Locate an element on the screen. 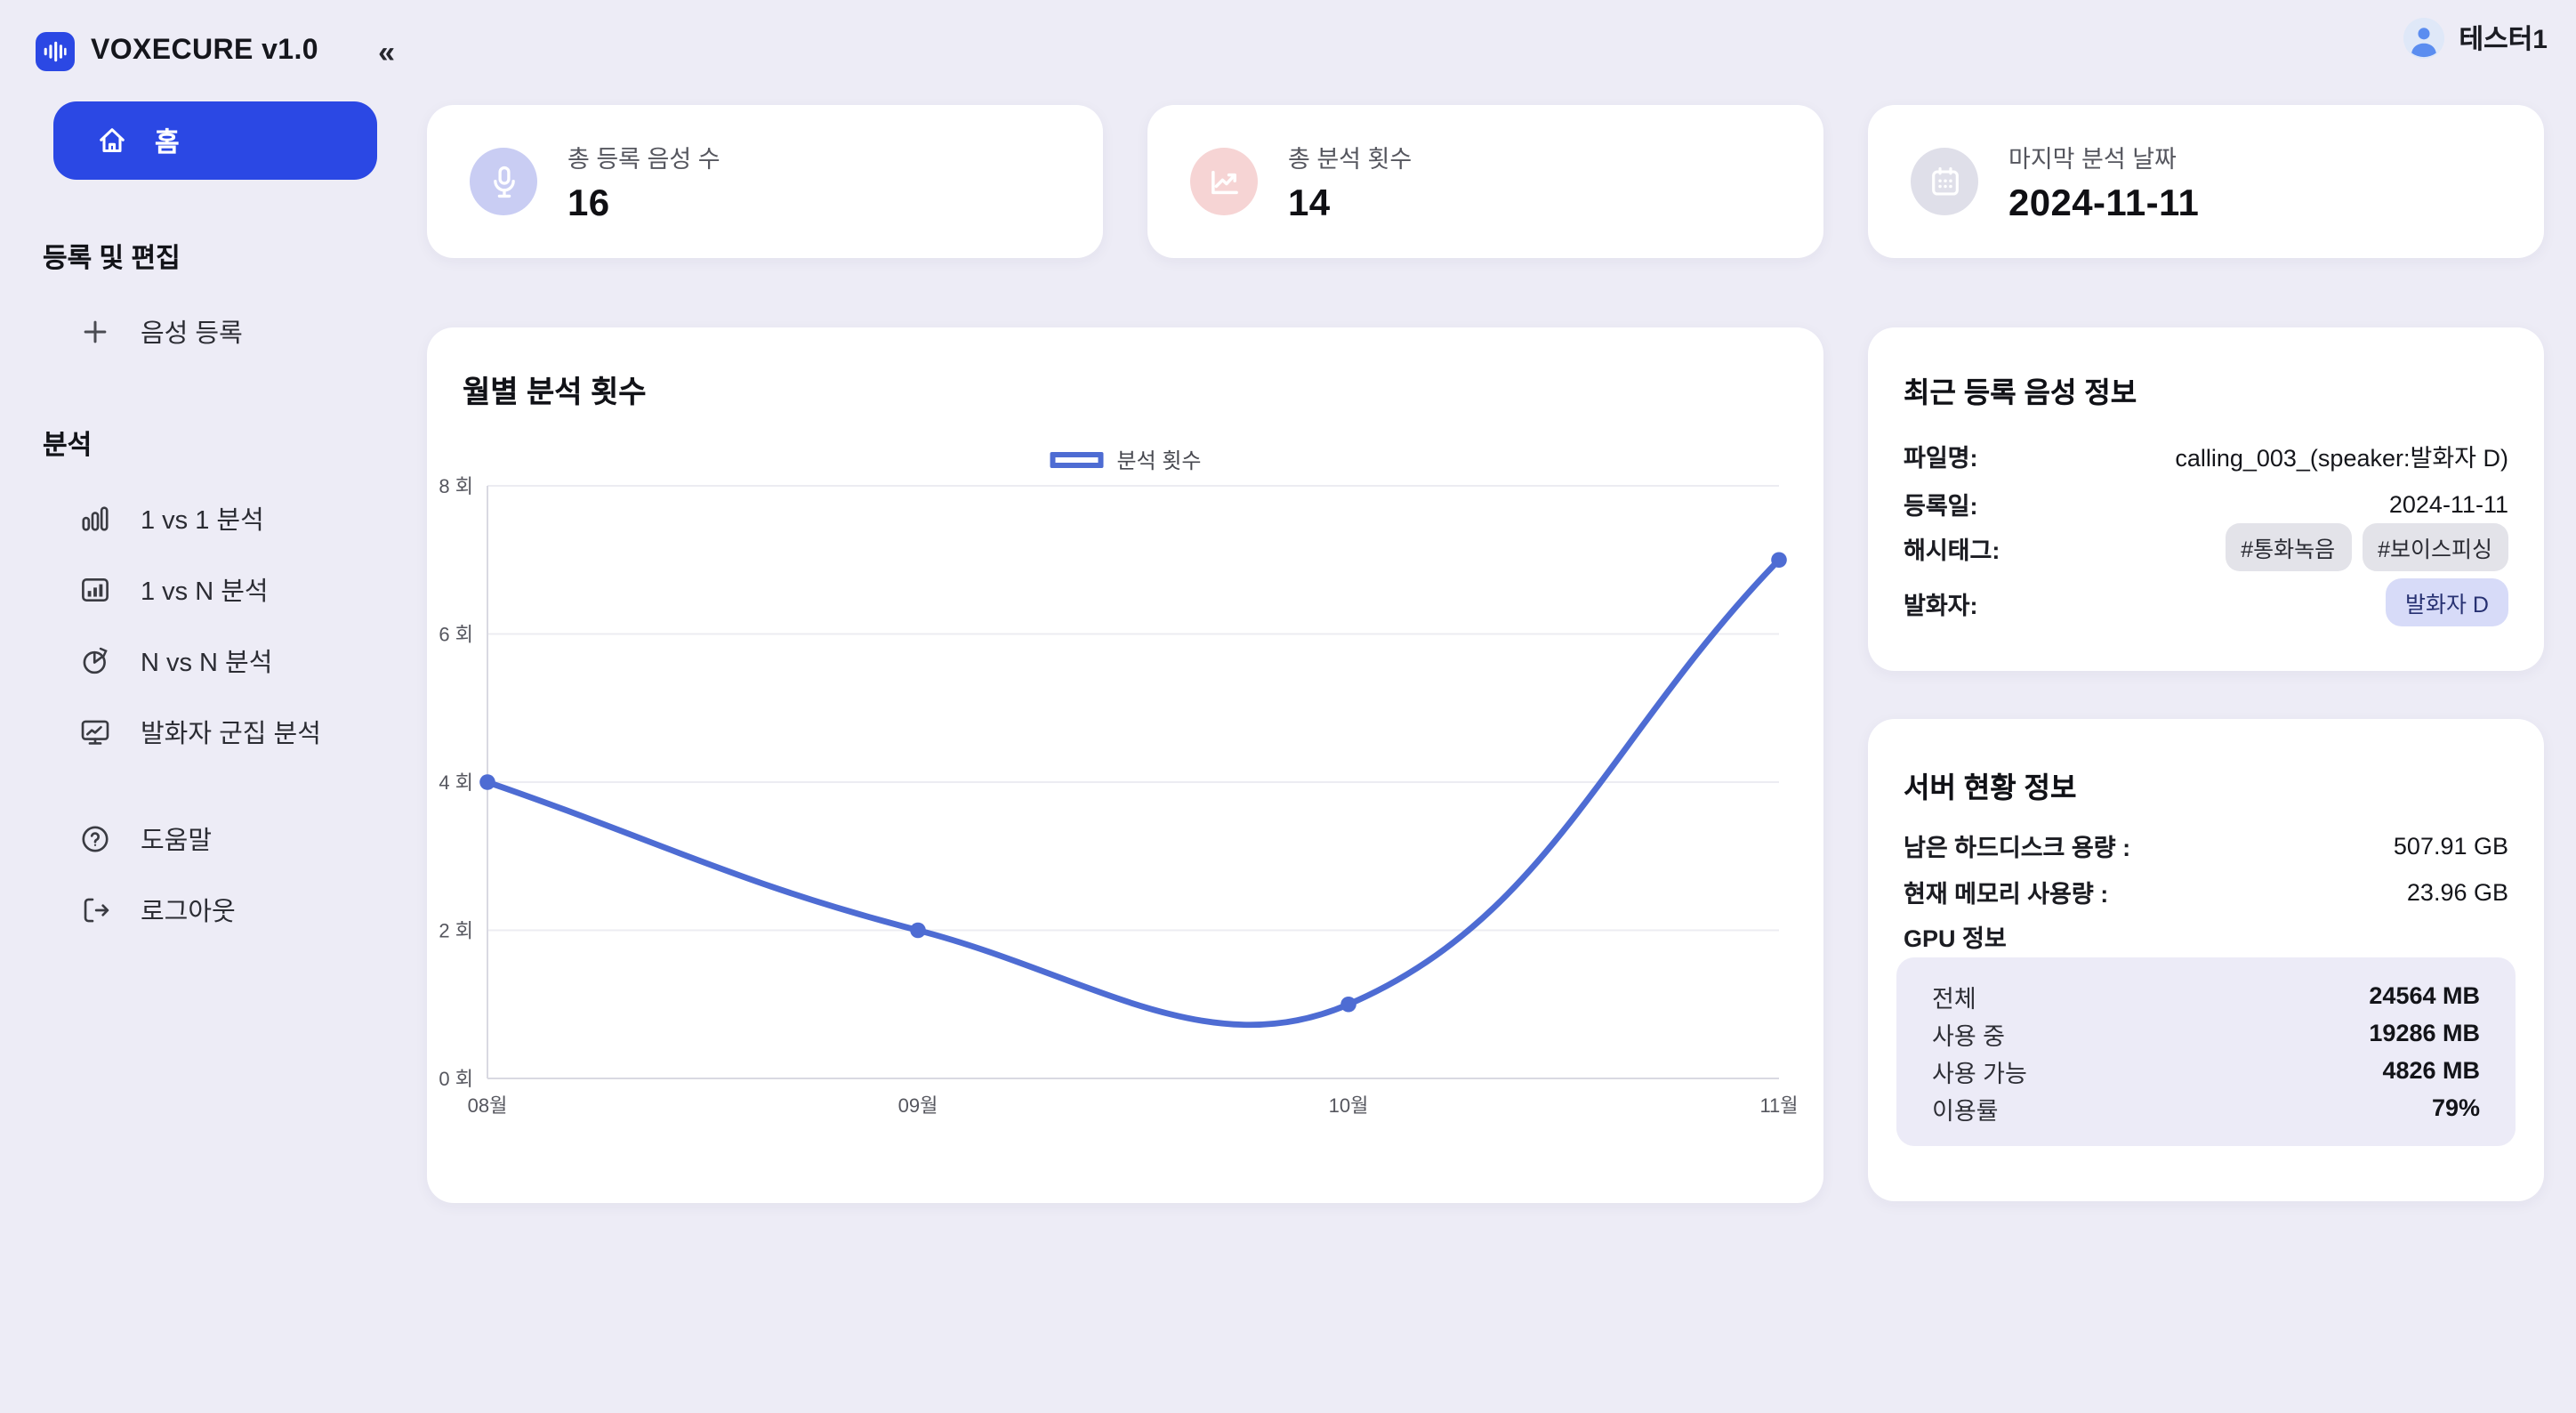 Image resolution: width=2576 pixels, height=1413 pixels. stat-card-total-voices: 총 등록 음성 수 16 is located at coordinates (765, 181).